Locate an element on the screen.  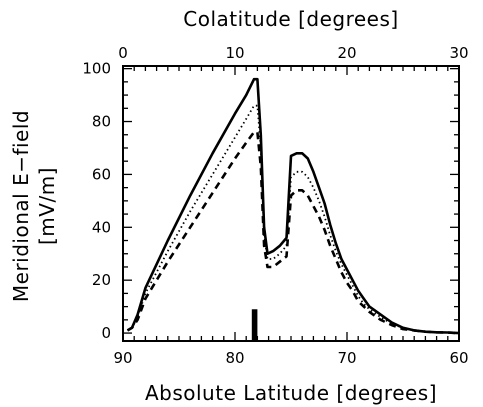
x-top-tick-label: 10 is located at coordinates (234, 53).